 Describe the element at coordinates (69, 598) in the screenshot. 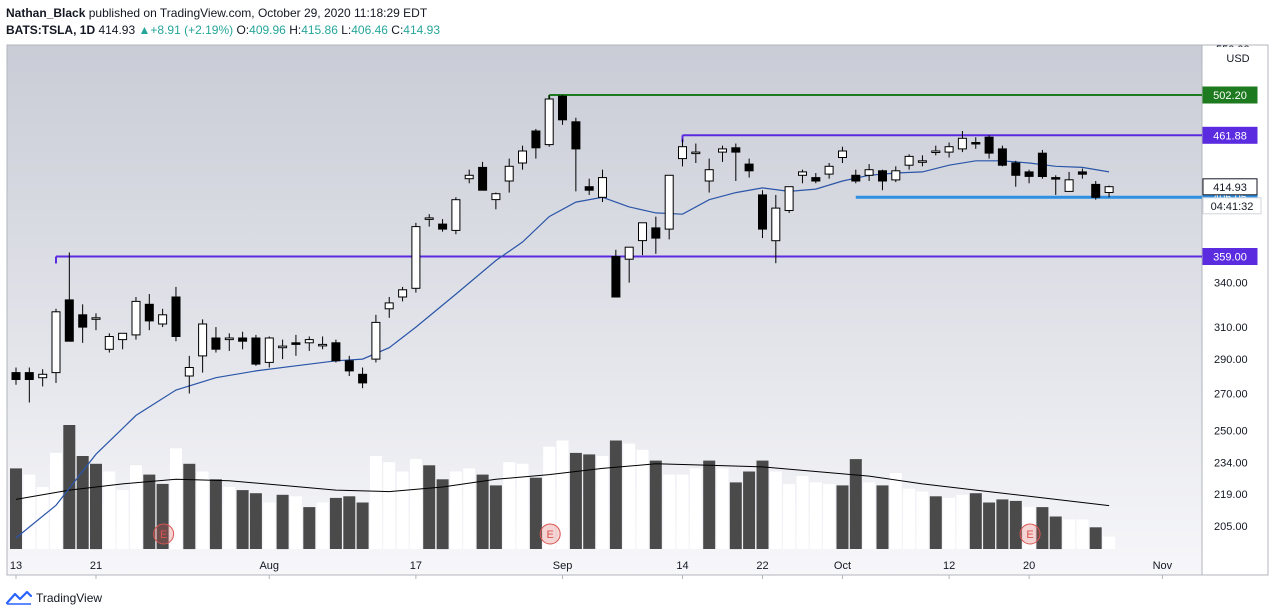

I see `tradingview-brand: TradingView` at that location.